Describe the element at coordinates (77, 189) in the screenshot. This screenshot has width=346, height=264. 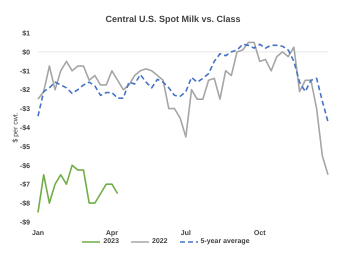
I see `line-series` at that location.